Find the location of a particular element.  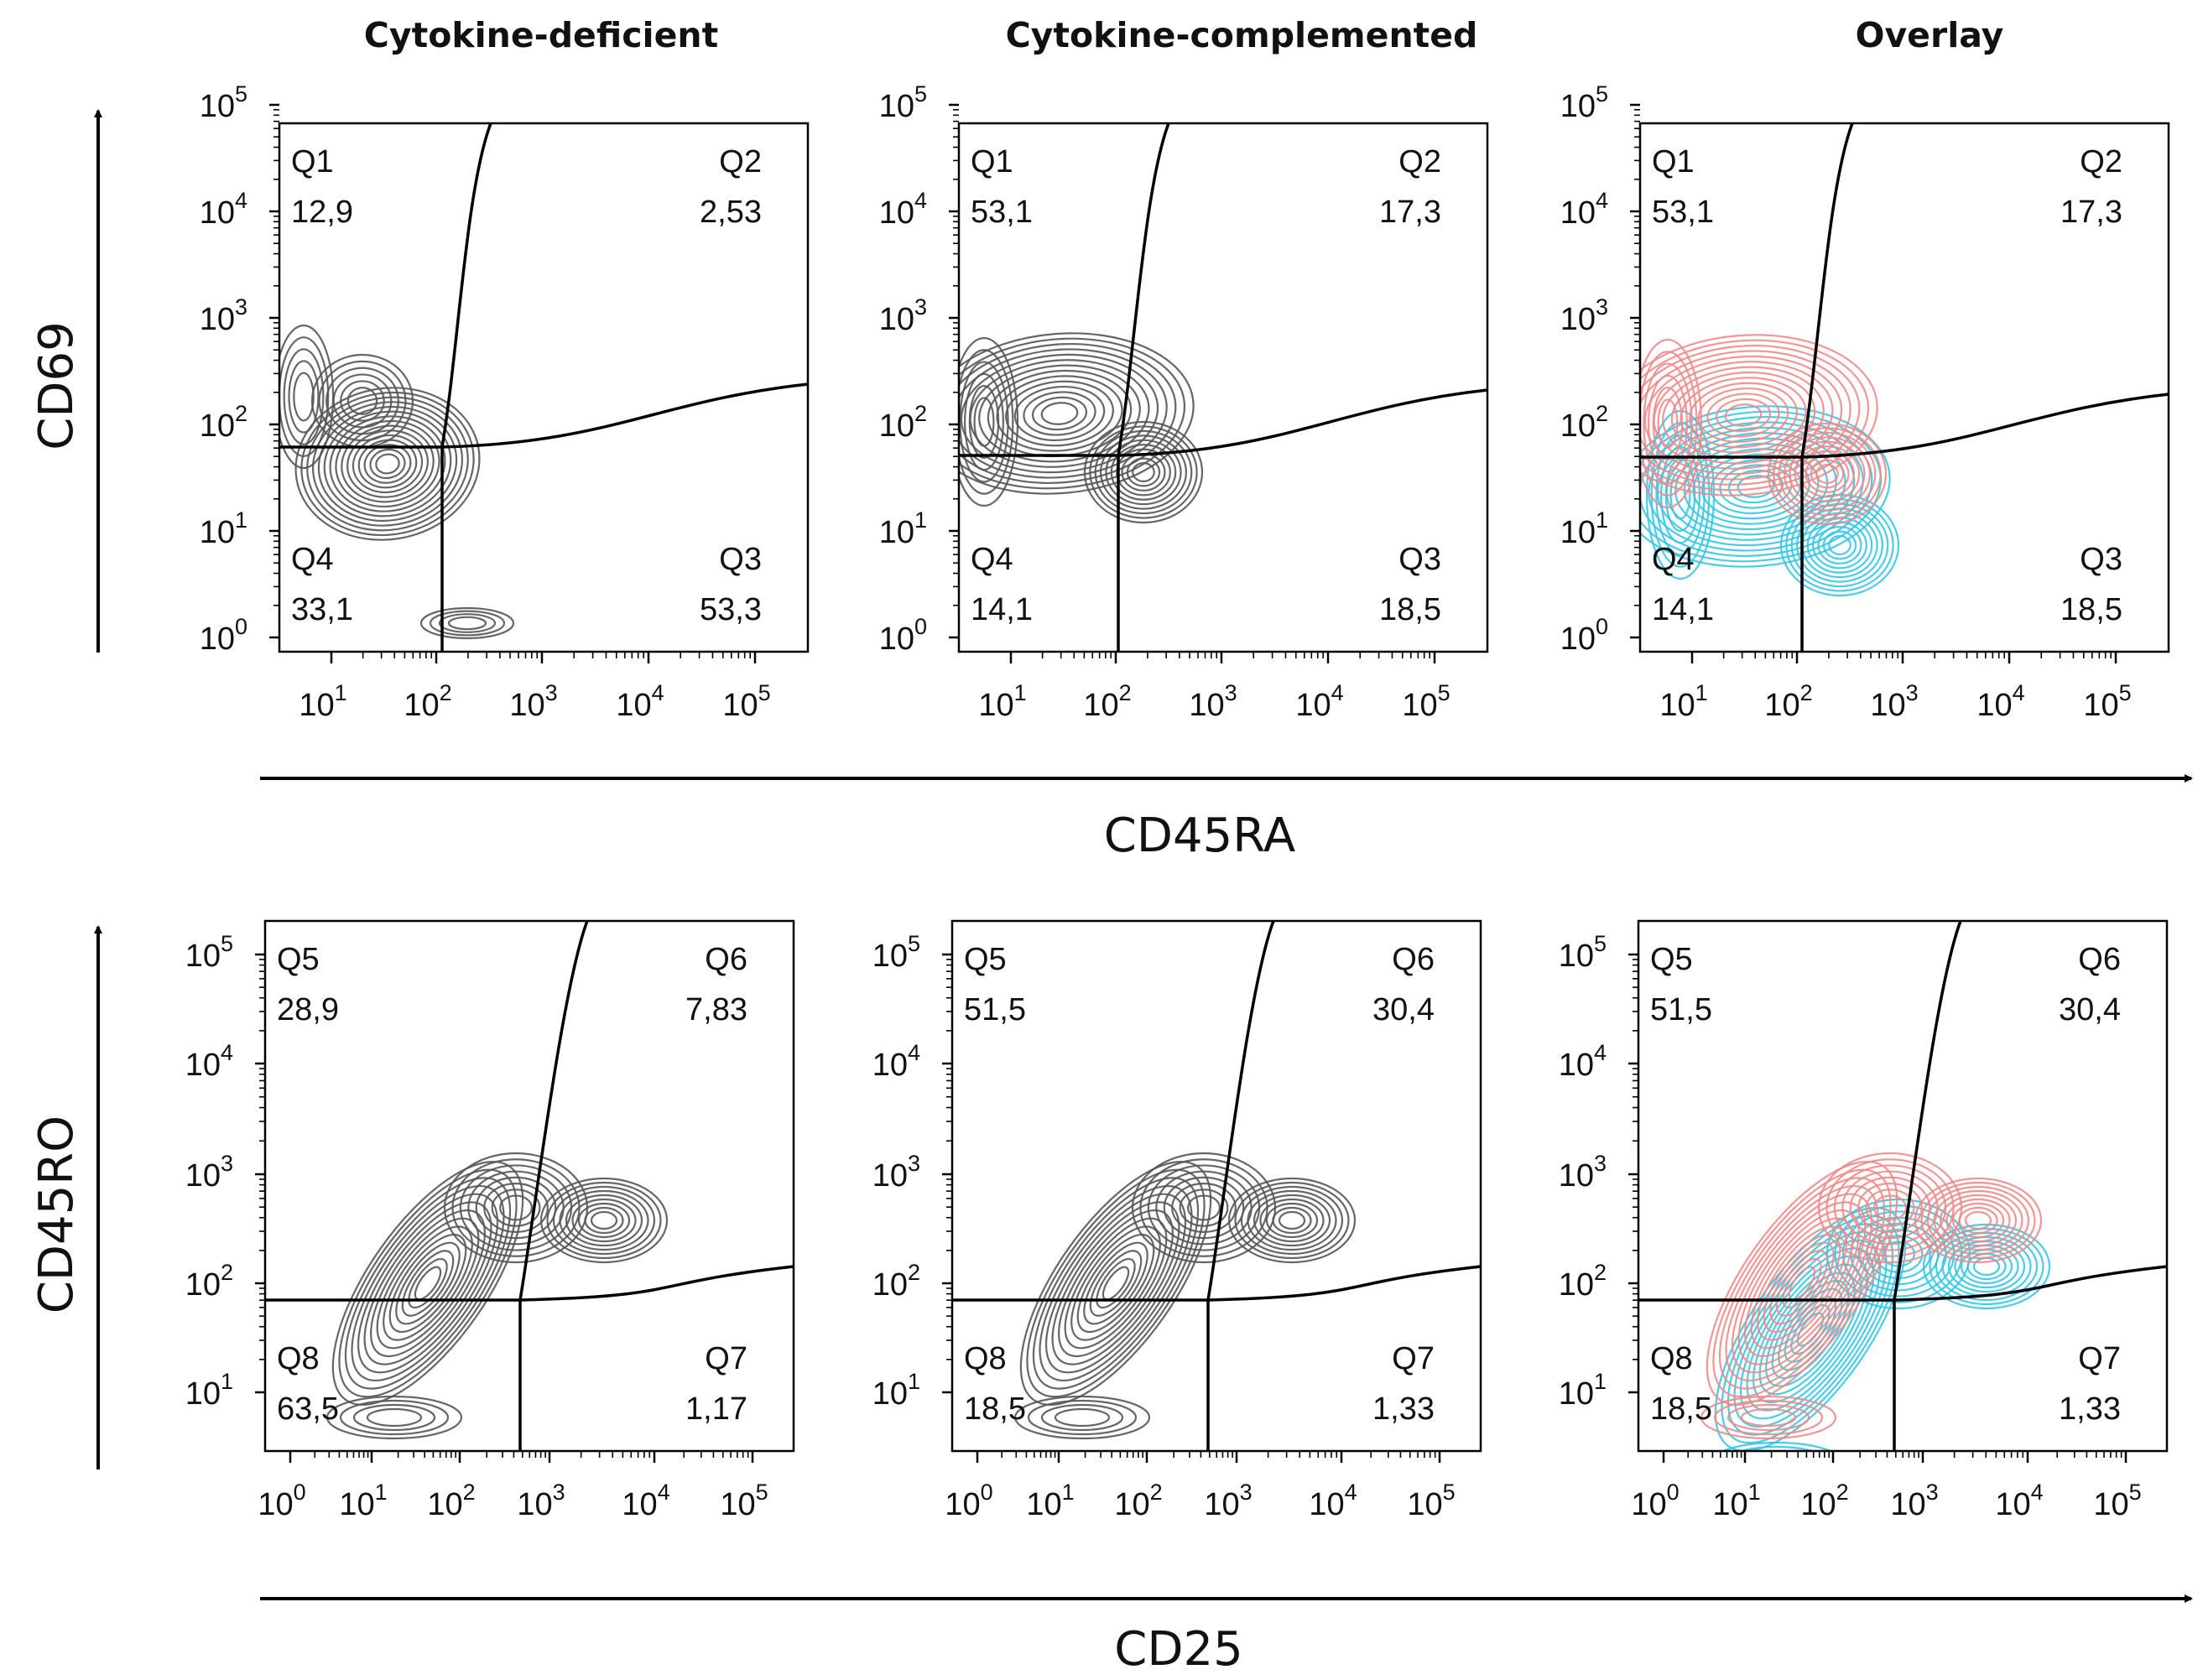

row2-x-axis-label: CD25 is located at coordinates (1178, 1649).